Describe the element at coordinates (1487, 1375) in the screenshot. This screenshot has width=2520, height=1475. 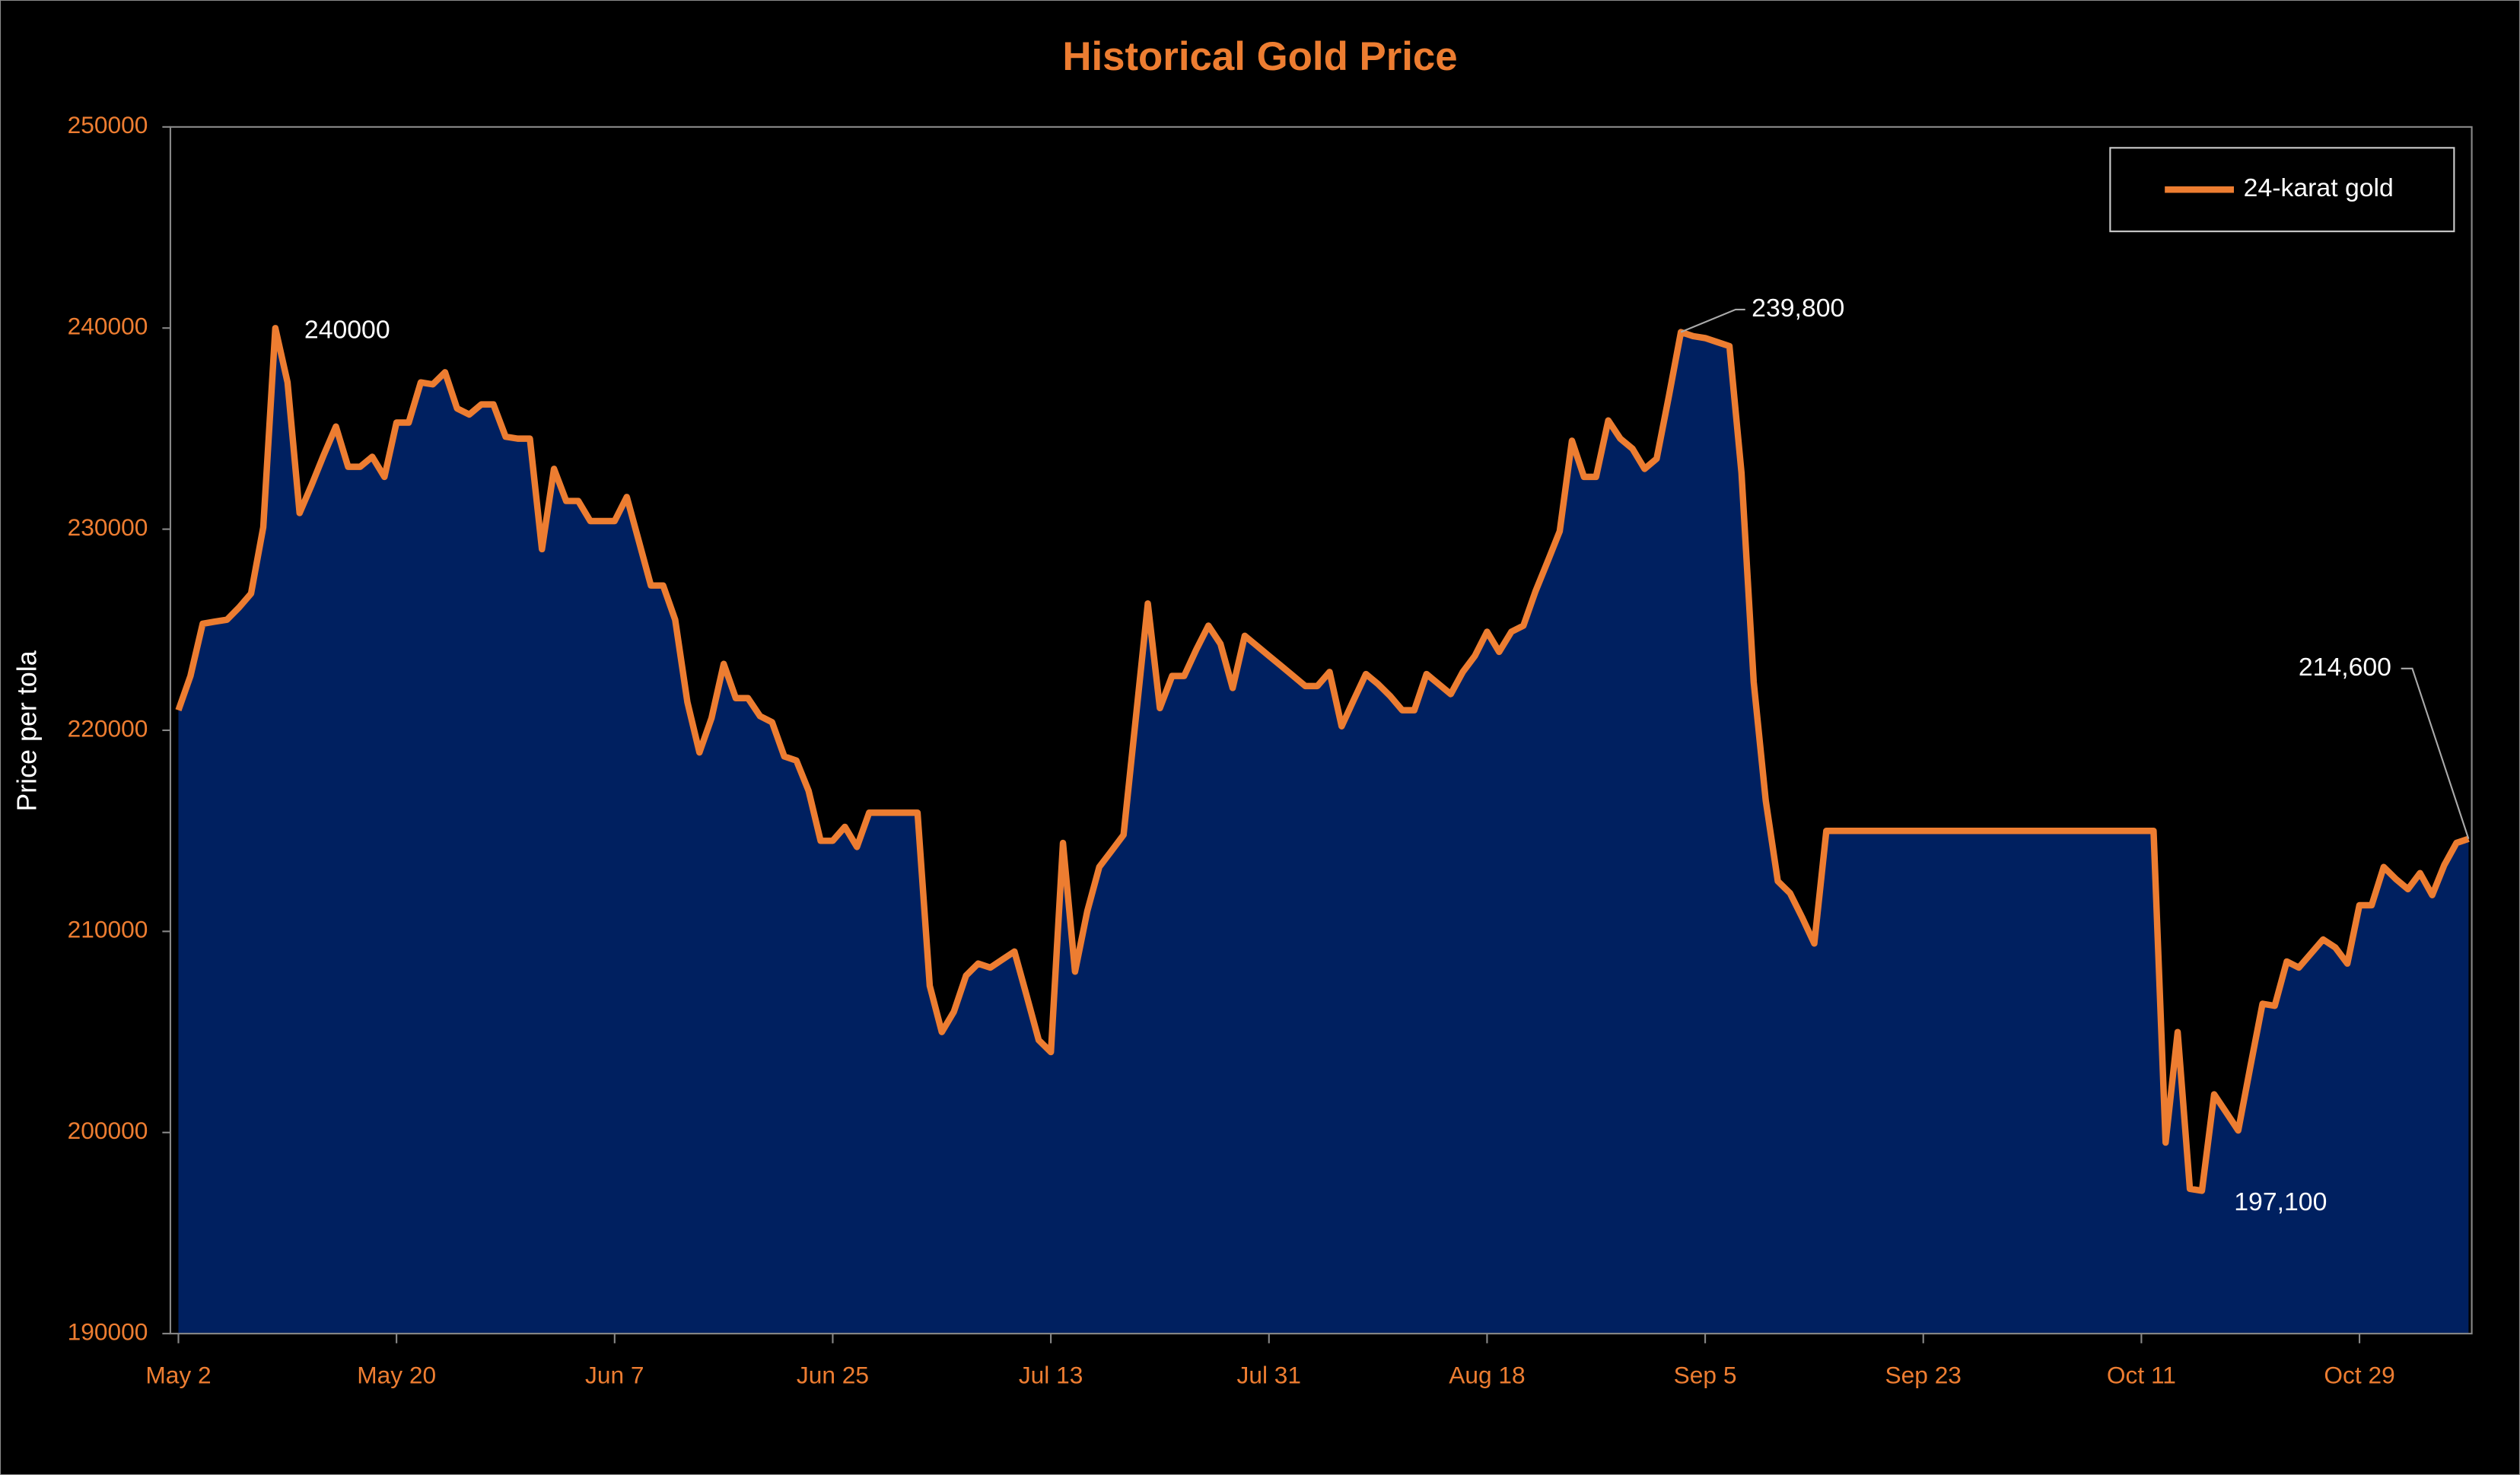
I see `x-tick-label: Aug 18` at that location.